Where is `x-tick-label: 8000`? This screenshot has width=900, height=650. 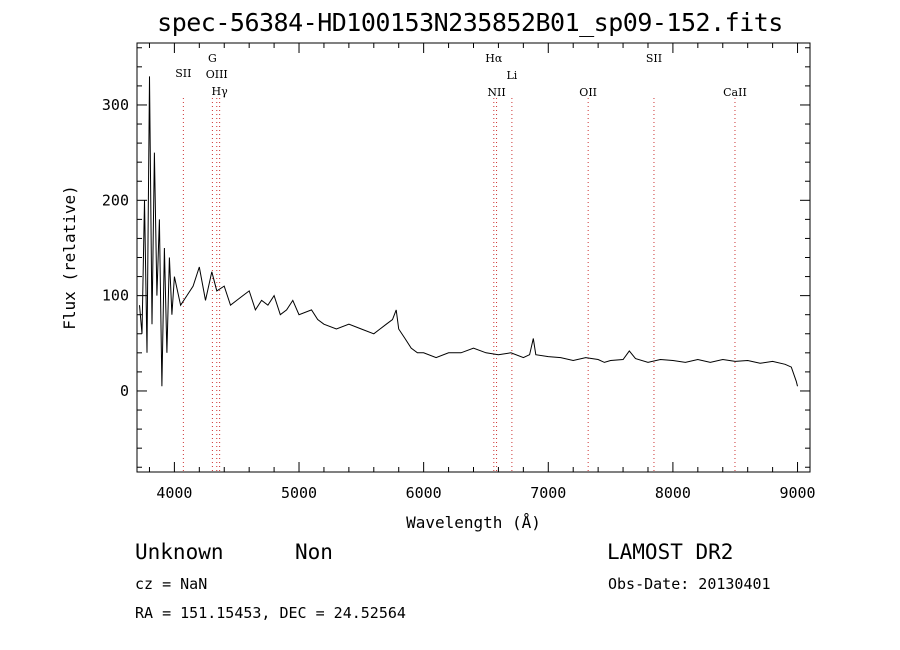
x-tick-label: 8000 is located at coordinates (673, 493).